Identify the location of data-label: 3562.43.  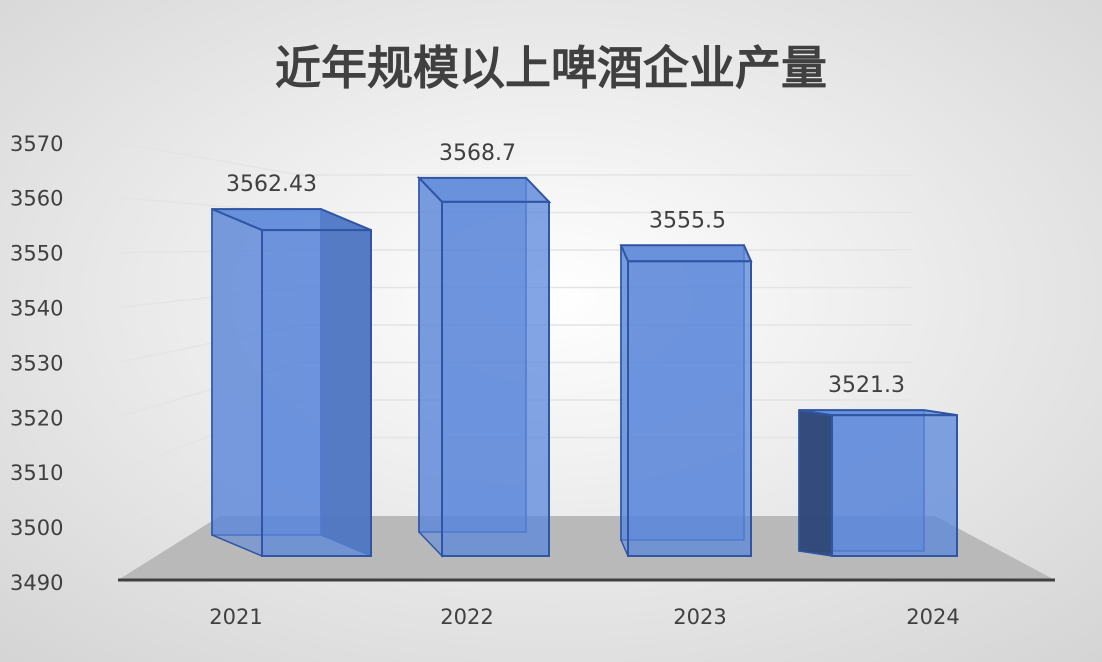
(271, 184).